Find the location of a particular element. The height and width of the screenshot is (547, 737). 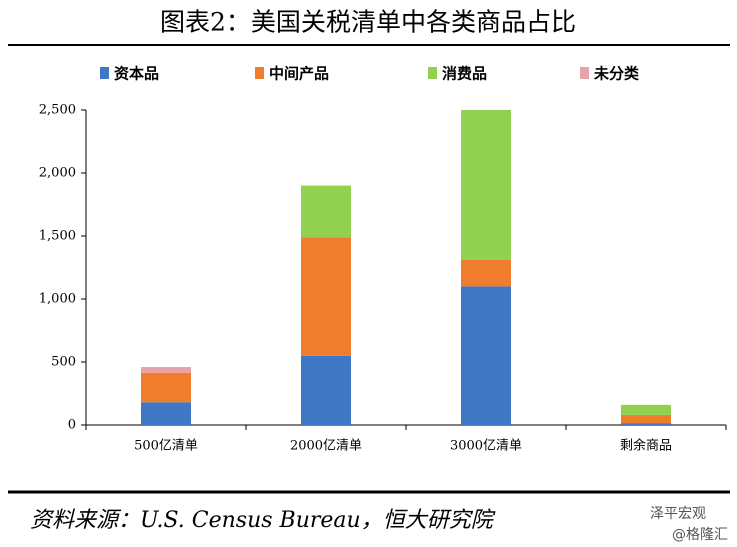

y-tick-label: 0 is located at coordinates (72, 425).